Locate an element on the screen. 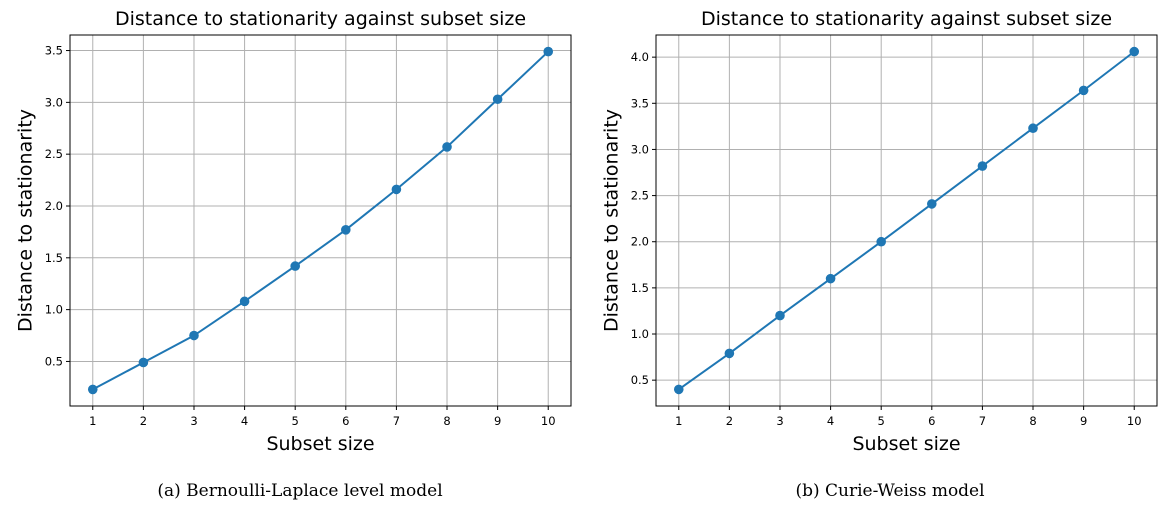 The width and height of the screenshot is (1161, 512). figure-caption: (a) Bernoulli-Laplace level model is located at coordinates (299, 491).